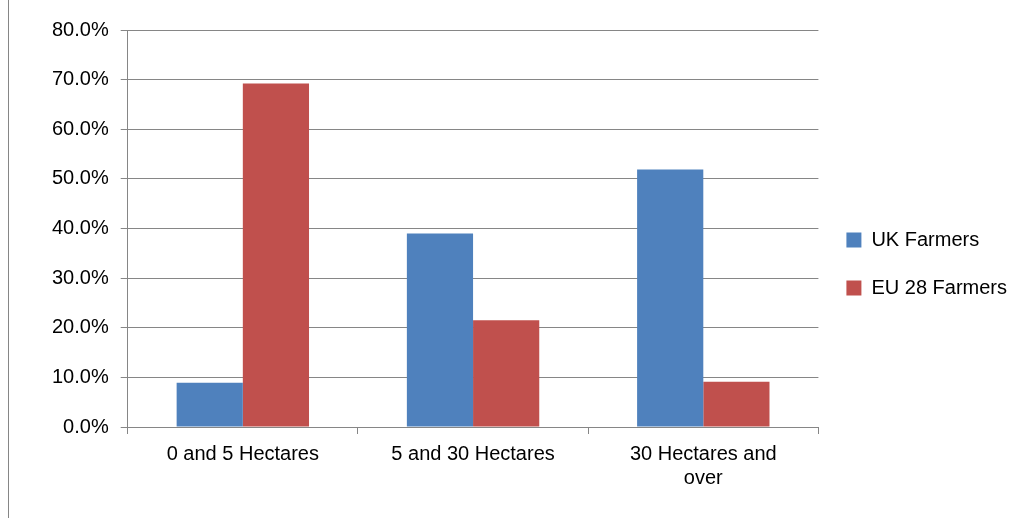  Describe the element at coordinates (939, 286) in the screenshot. I see `legend-label: EU 28 Farmers` at that location.